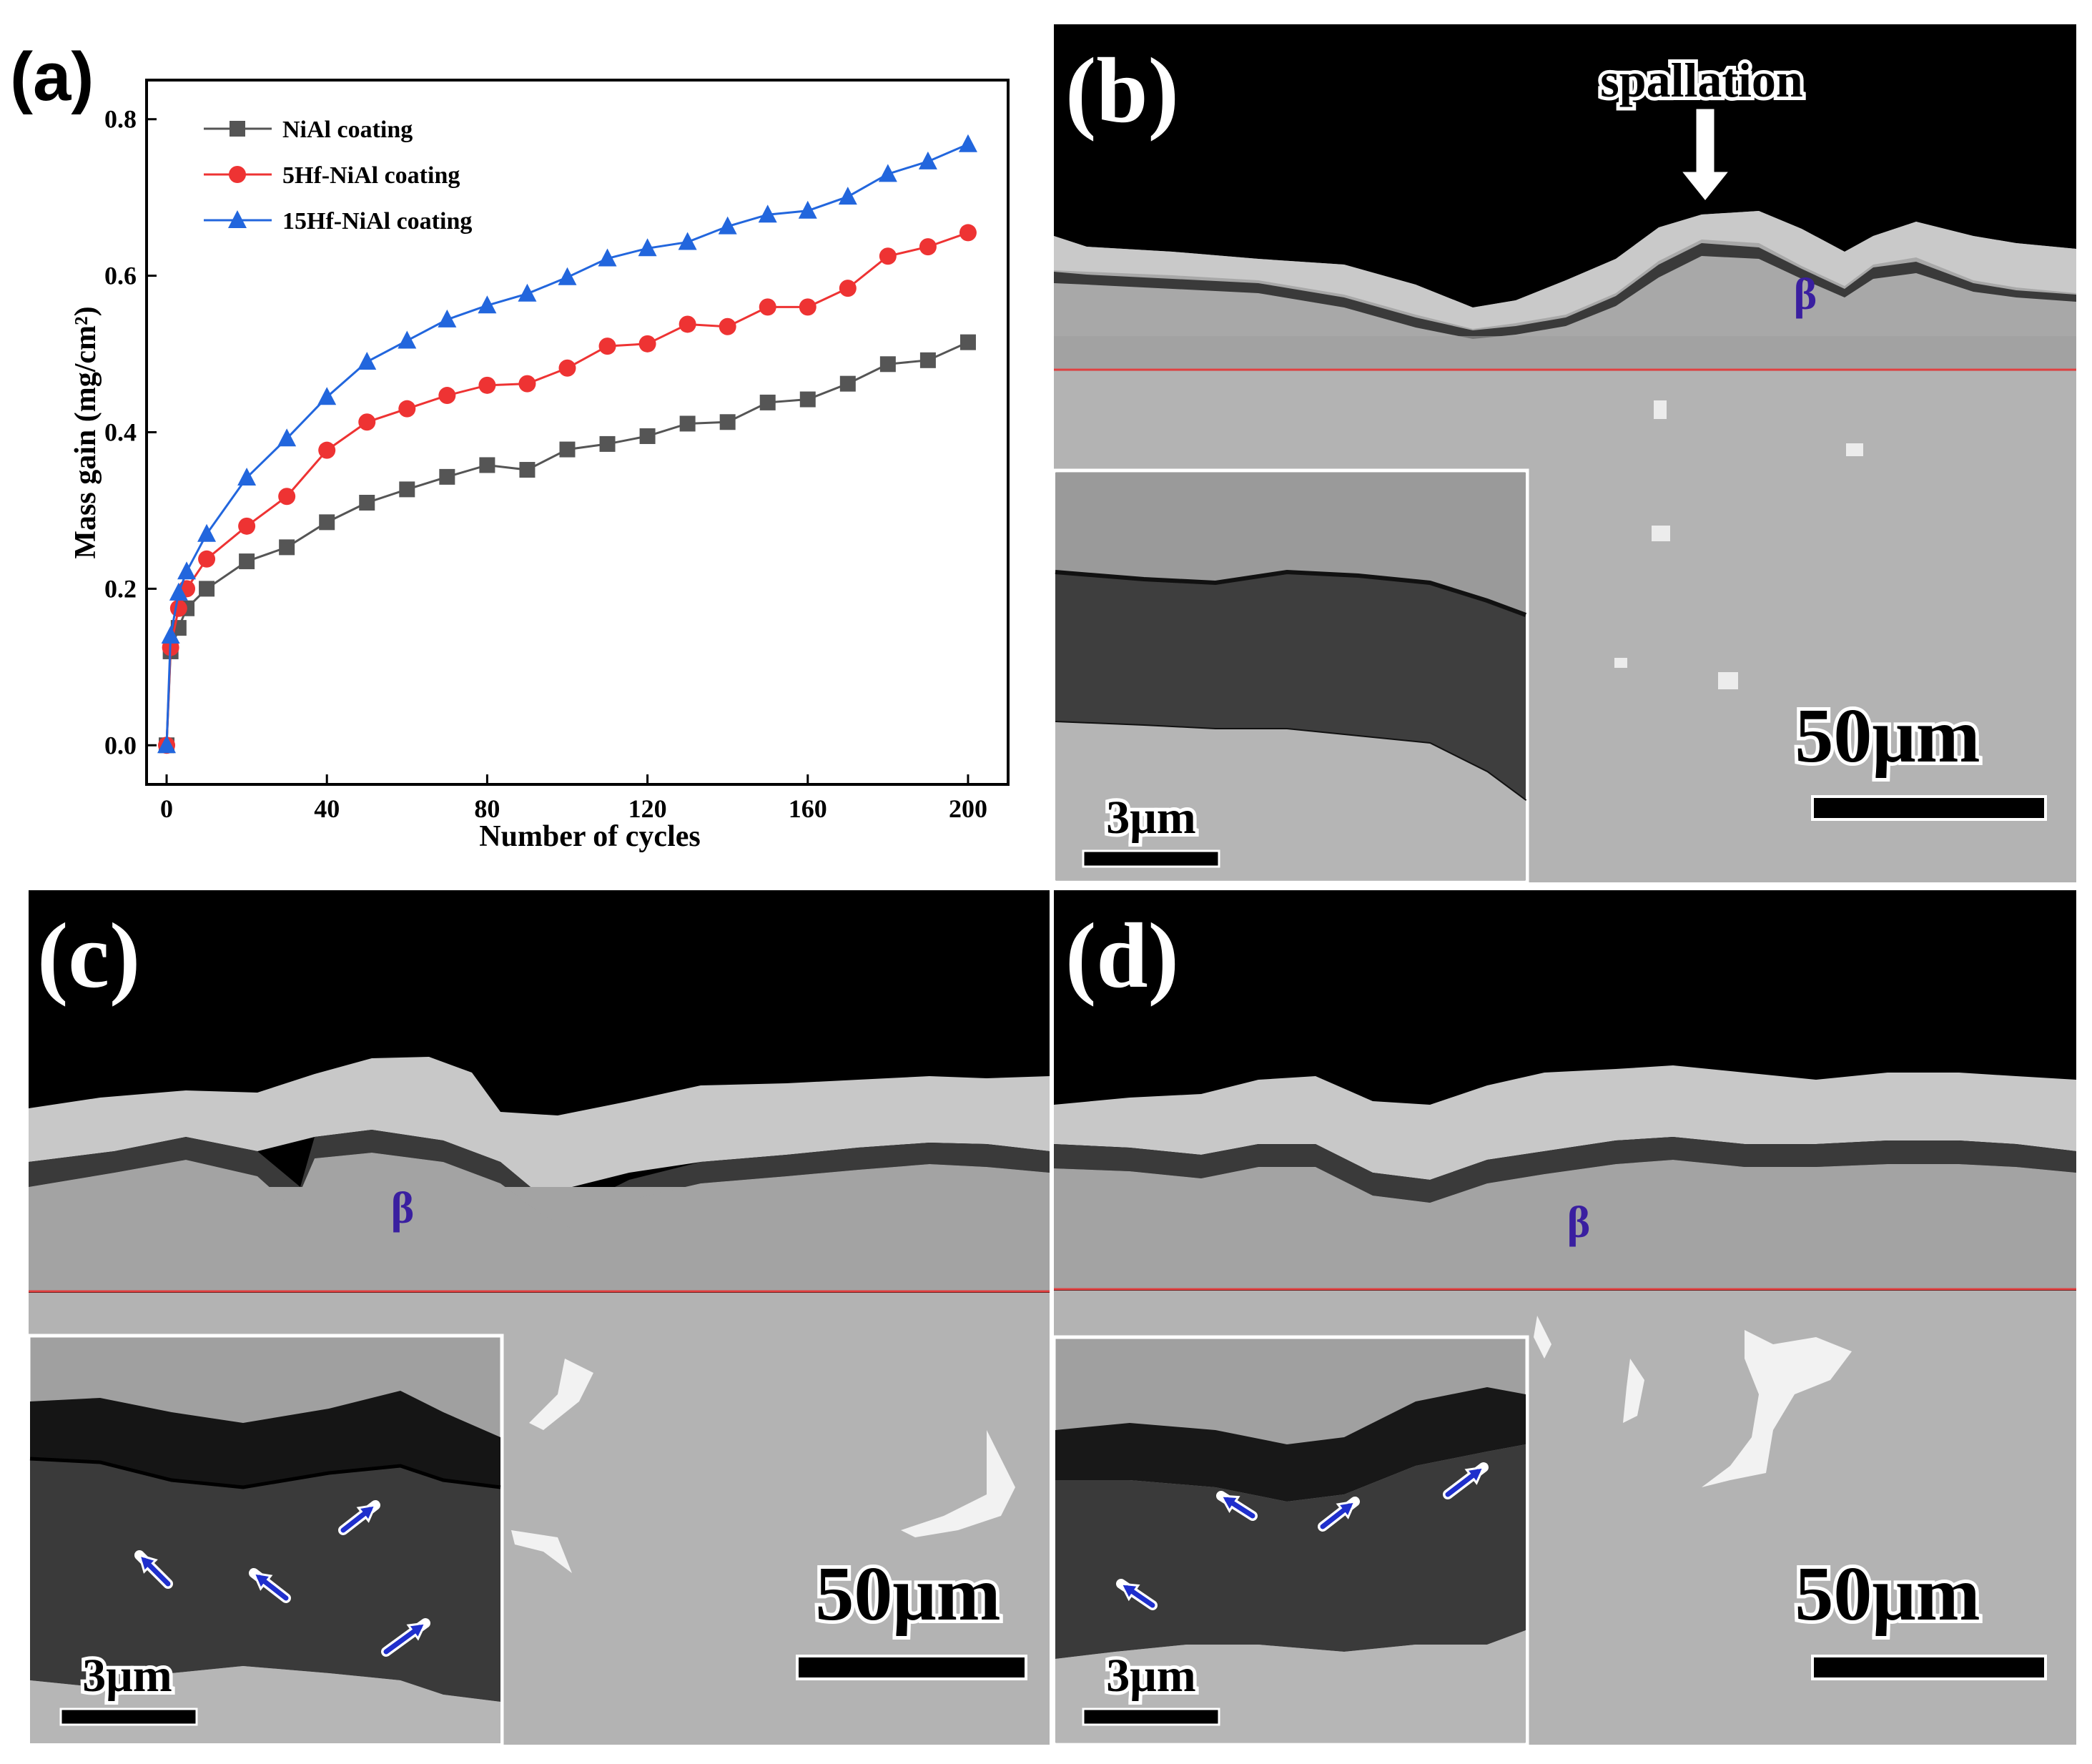 The height and width of the screenshot is (1764, 2092). What do you see at coordinates (1701, 80) in the screenshot?
I see `spallation-label: spallation` at bounding box center [1701, 80].